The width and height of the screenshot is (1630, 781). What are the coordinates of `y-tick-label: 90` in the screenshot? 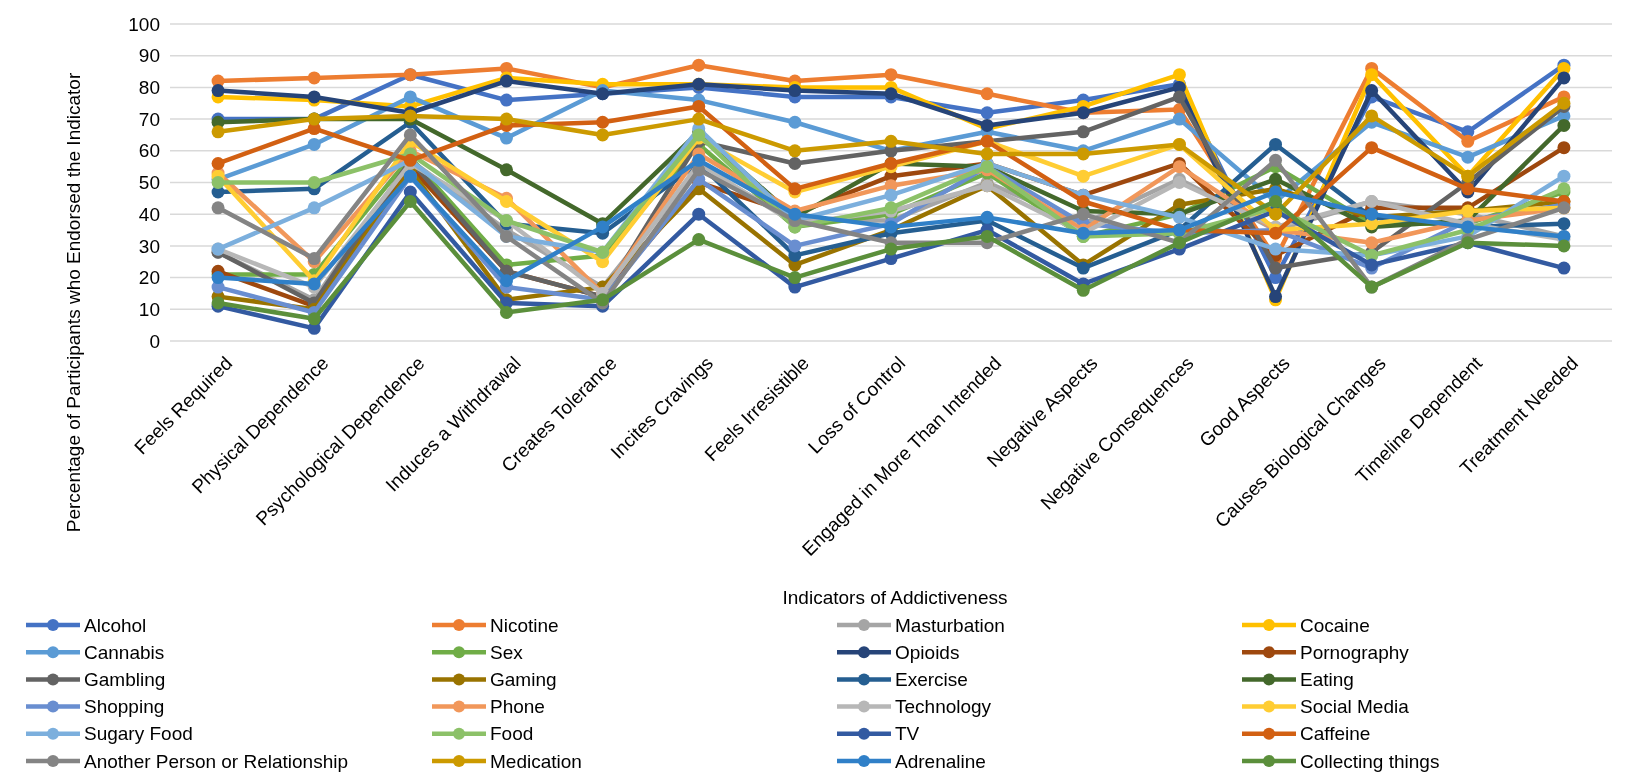 It's located at (149, 56).